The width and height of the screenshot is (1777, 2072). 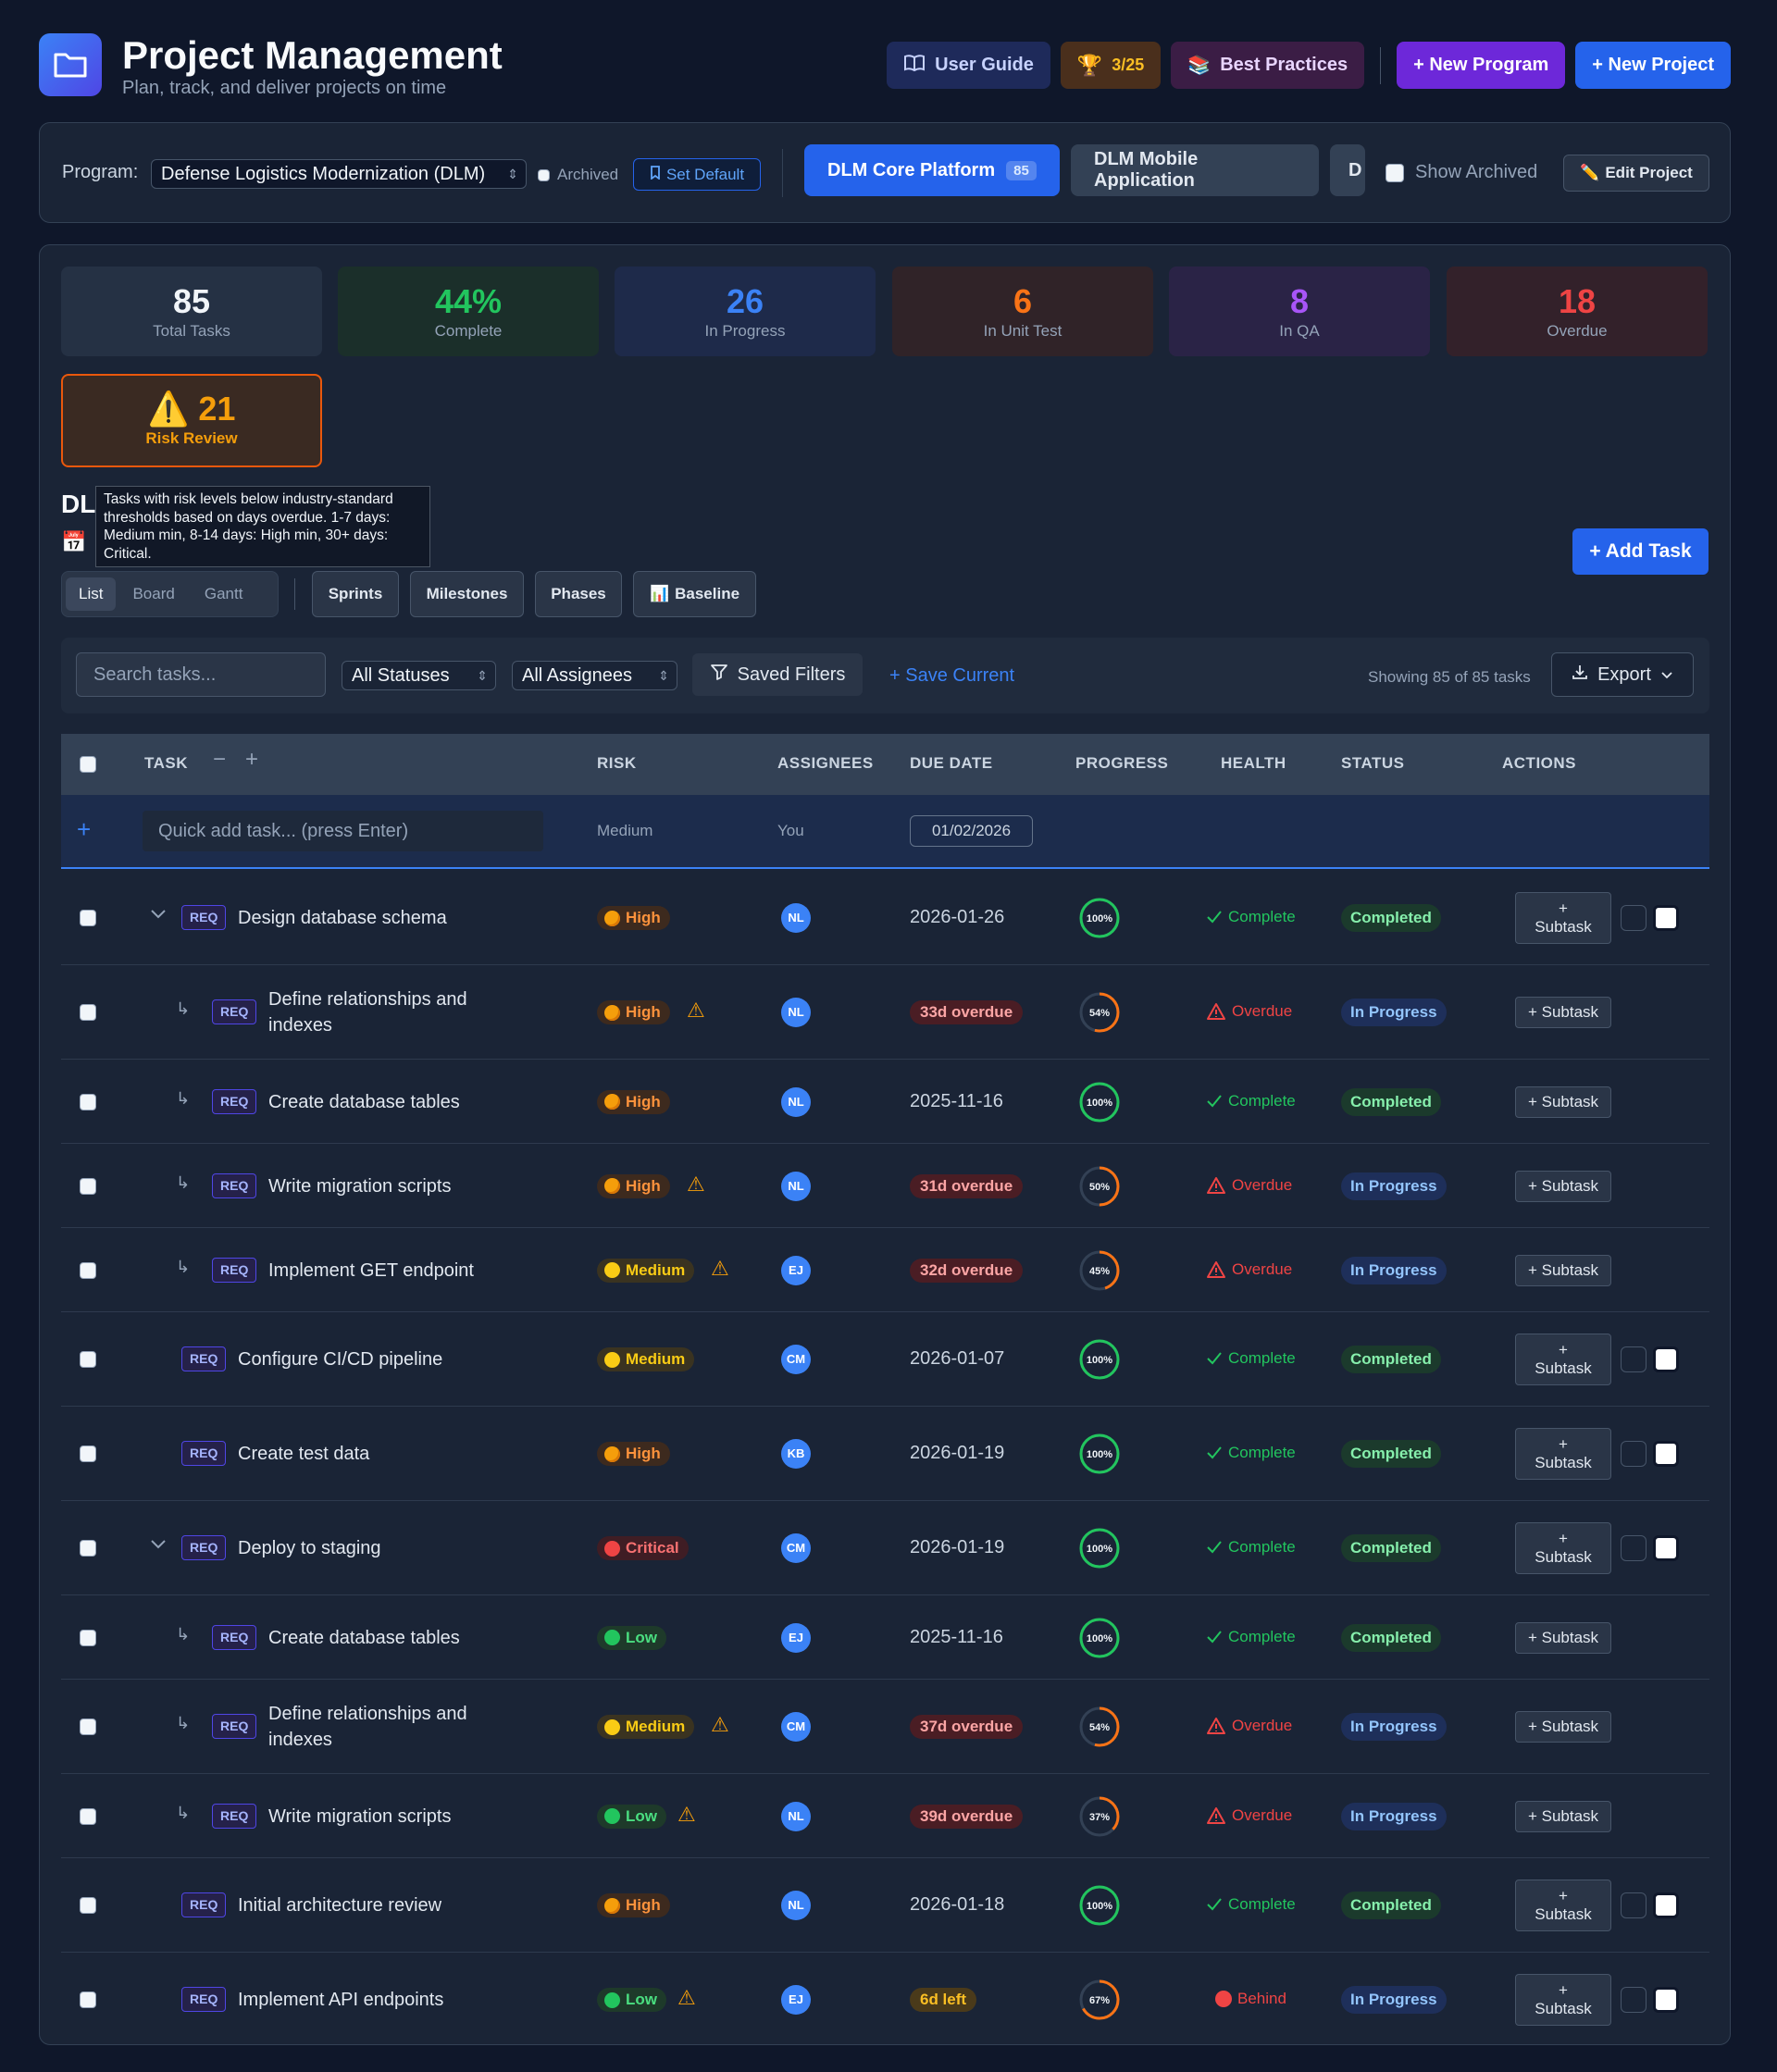 I want to click on milestones-button: Milestones, so click(x=467, y=594).